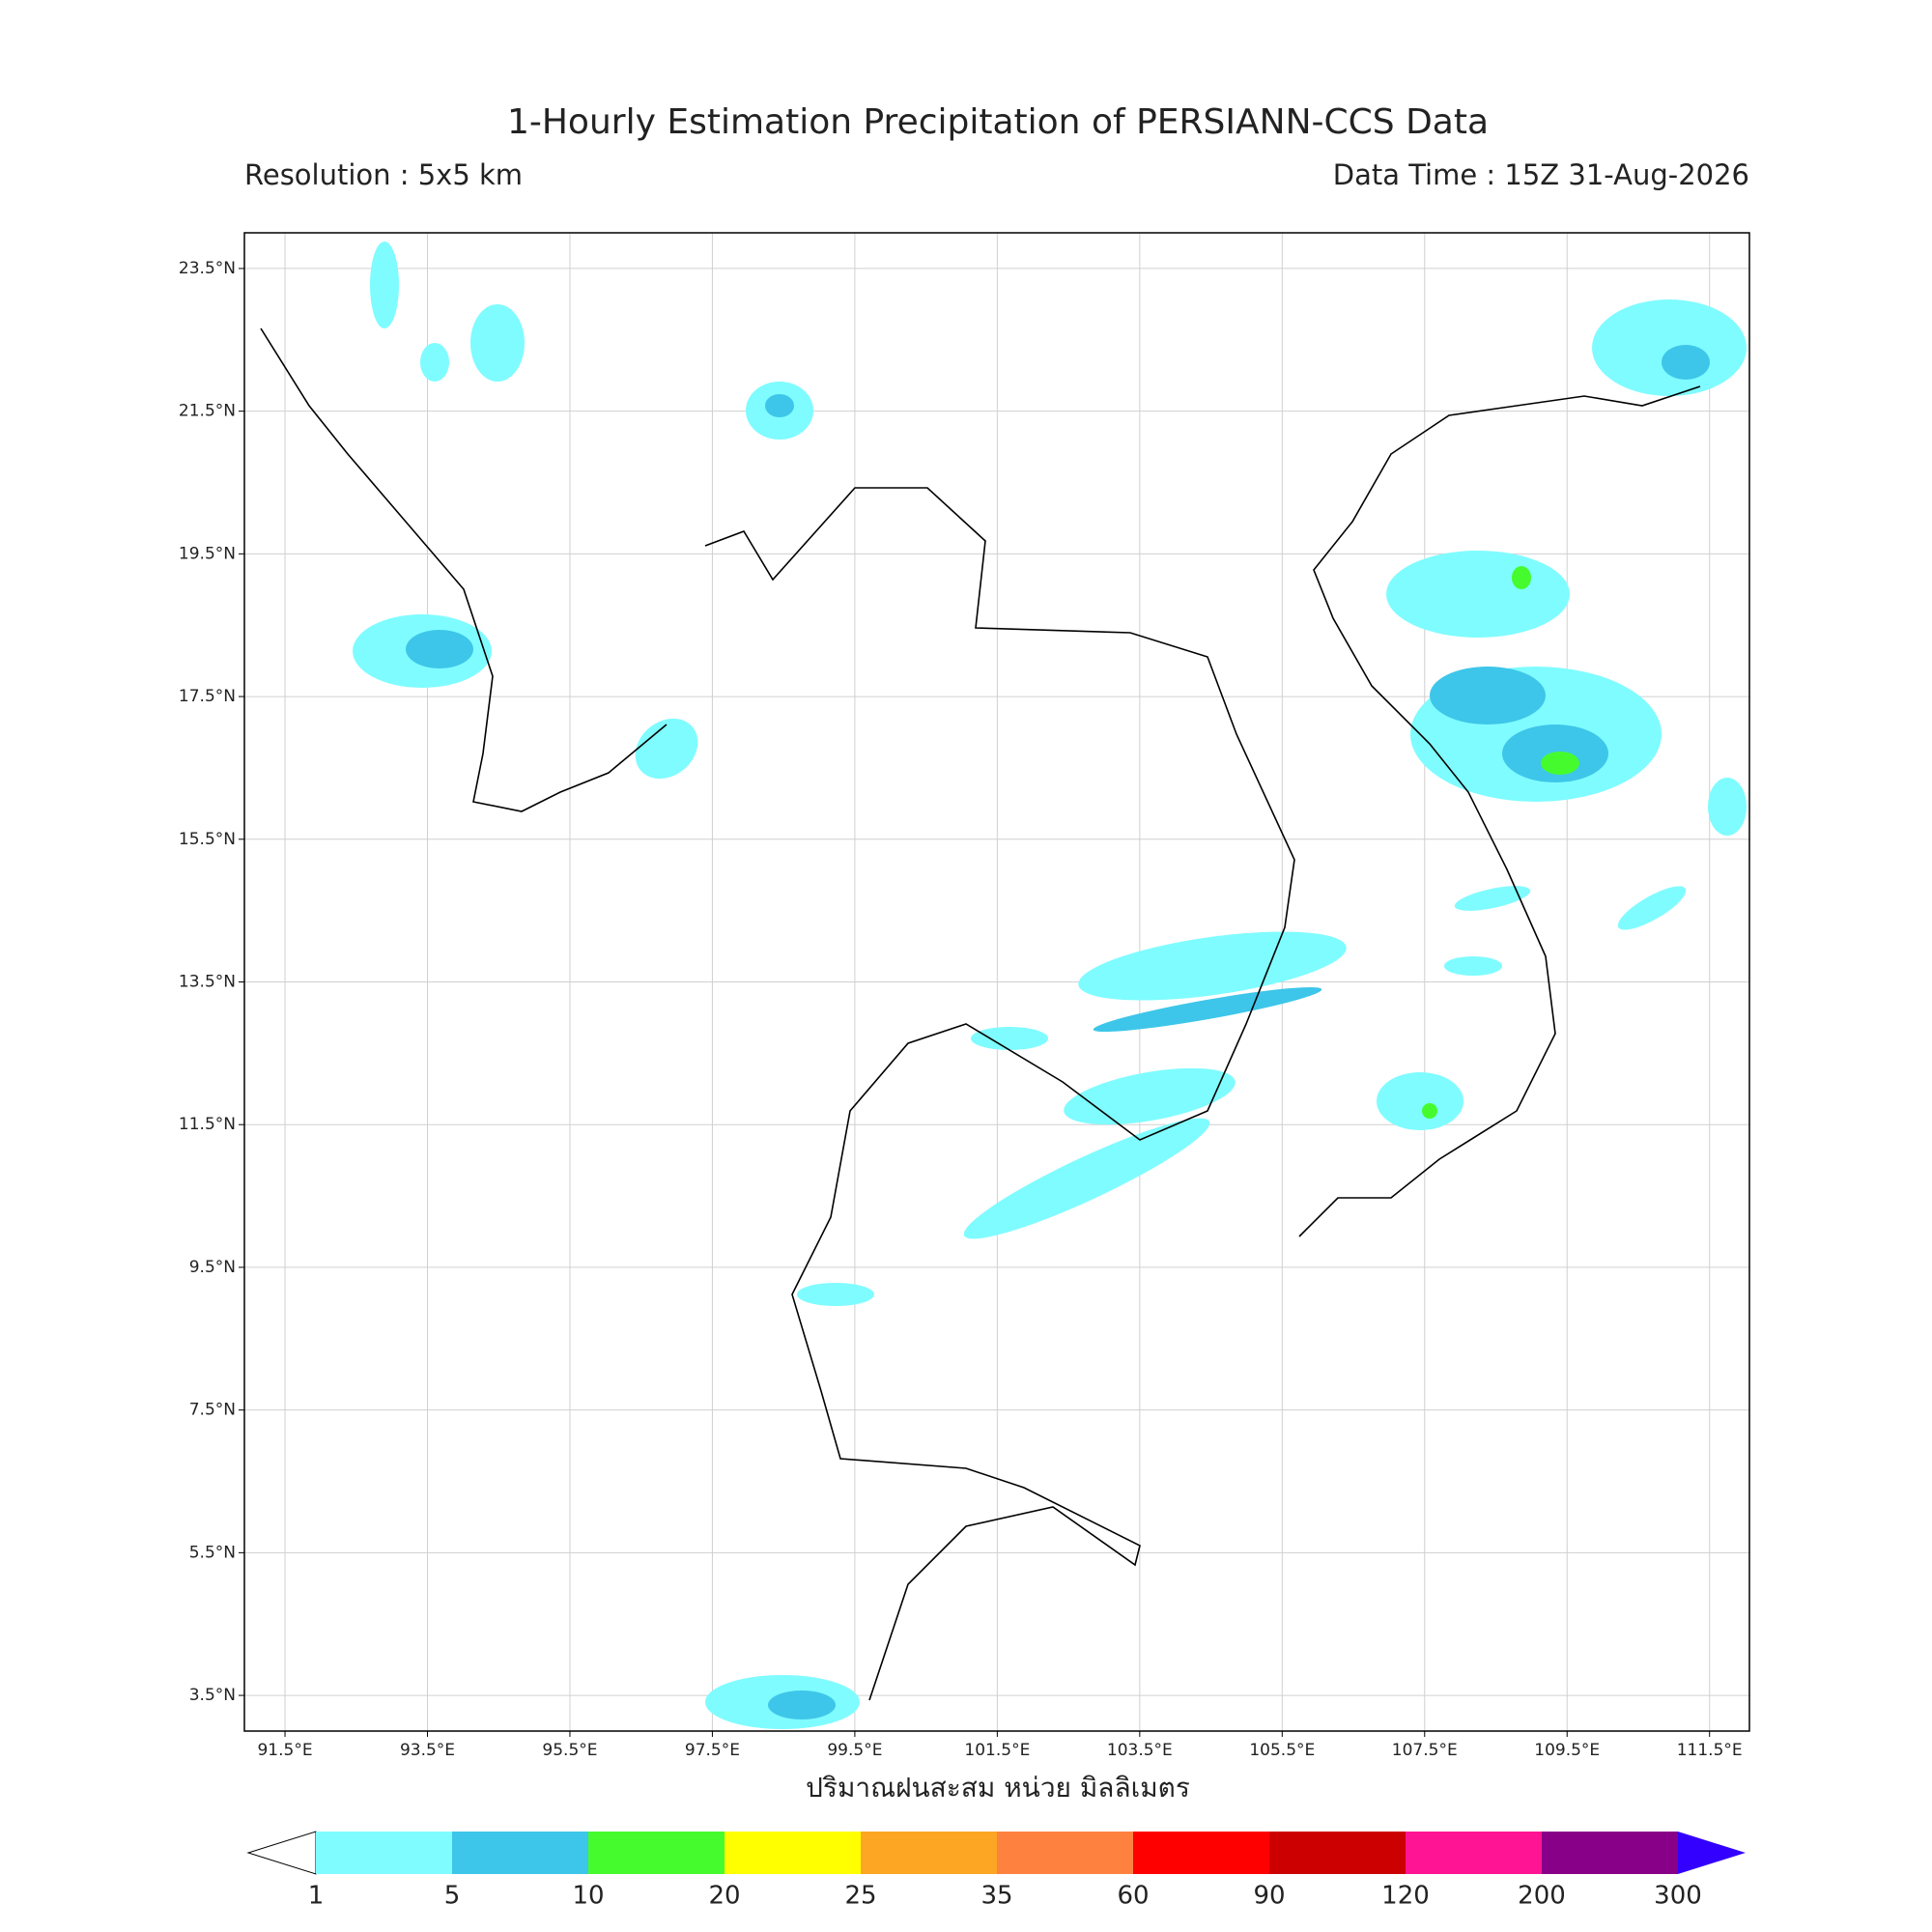 This screenshot has width=1932, height=1932. What do you see at coordinates (207, 839) in the screenshot?
I see `lat-tick-label: 15.5°N` at bounding box center [207, 839].